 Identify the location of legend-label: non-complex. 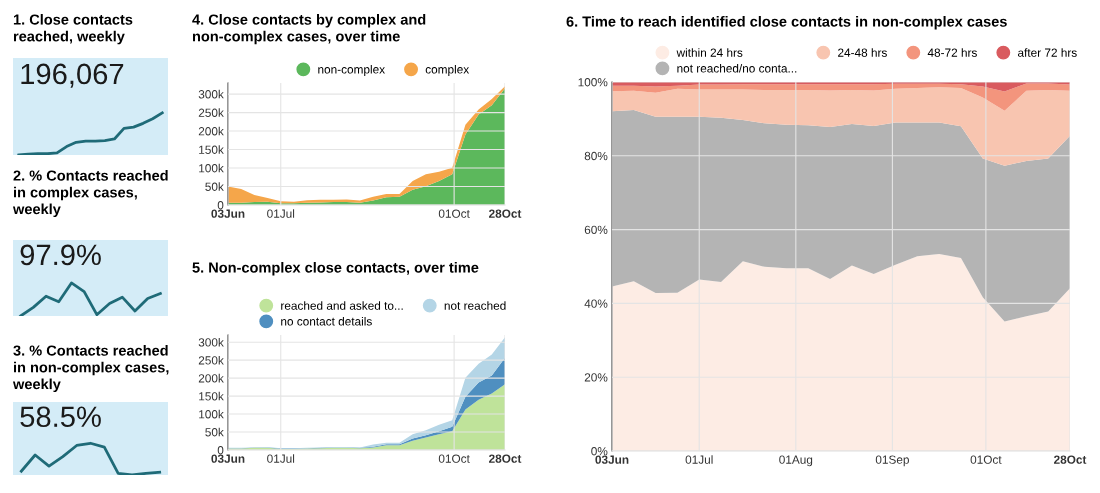
(351, 70).